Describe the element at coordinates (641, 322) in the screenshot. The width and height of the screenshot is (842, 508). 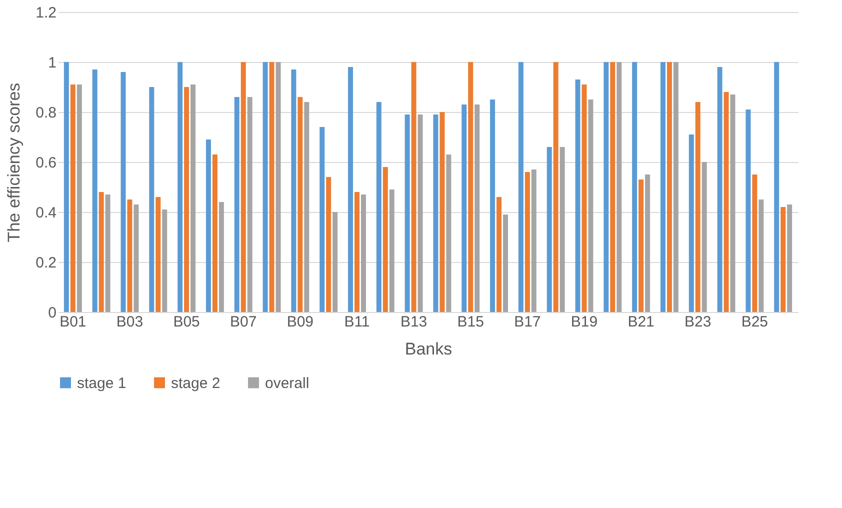
I see `x-tick-label: B21` at that location.